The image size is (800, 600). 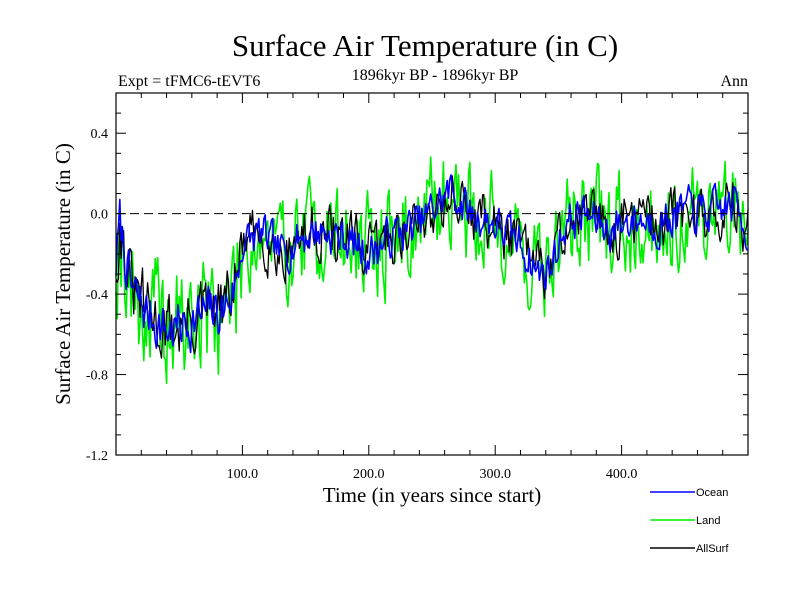 I want to click on y-tick-label: -0.8, so click(x=97, y=376).